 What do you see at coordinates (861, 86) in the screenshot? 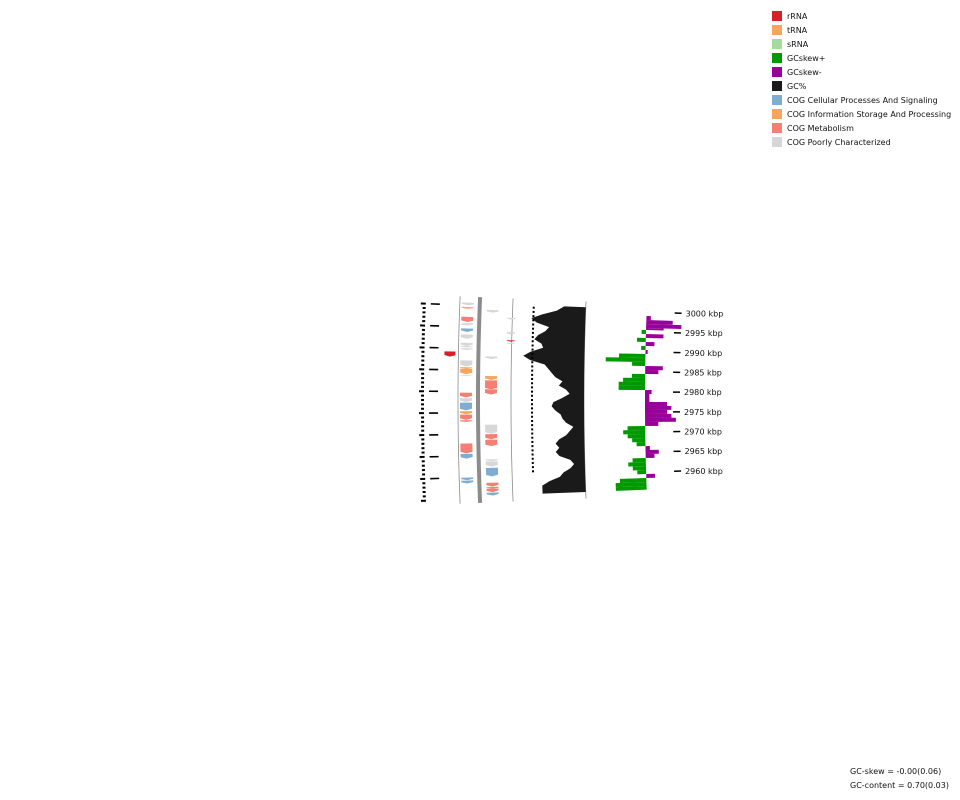
I see `legend-item-gc-: GC%` at bounding box center [861, 86].